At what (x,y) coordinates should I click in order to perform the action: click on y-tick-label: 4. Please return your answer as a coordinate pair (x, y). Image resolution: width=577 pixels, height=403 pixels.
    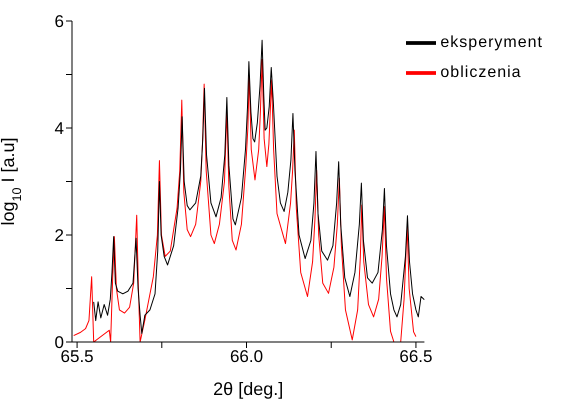
    Looking at the image, I should click on (59, 128).